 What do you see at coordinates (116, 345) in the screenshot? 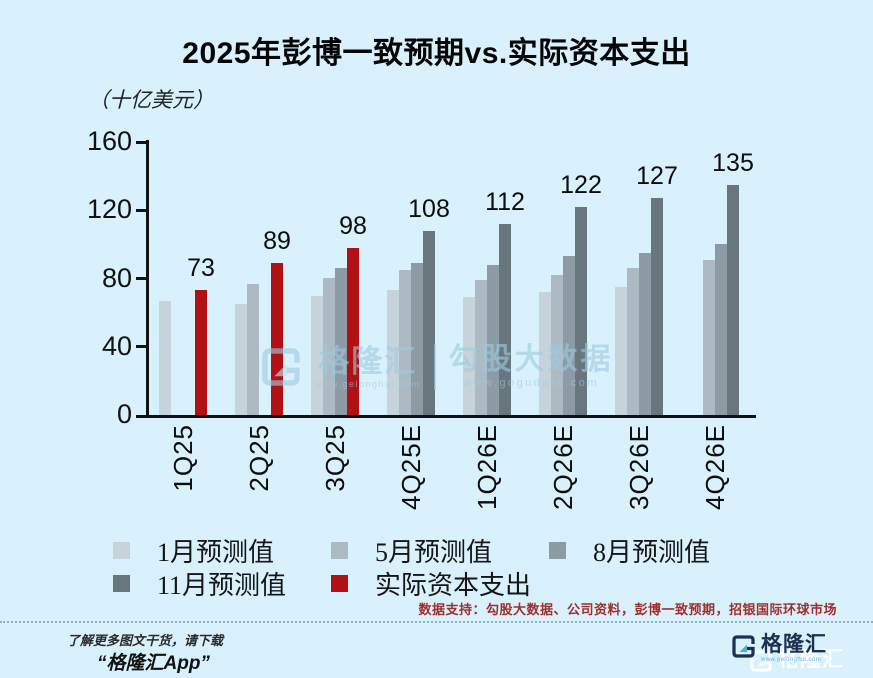
I see `y-axis-label: 40` at bounding box center [116, 345].